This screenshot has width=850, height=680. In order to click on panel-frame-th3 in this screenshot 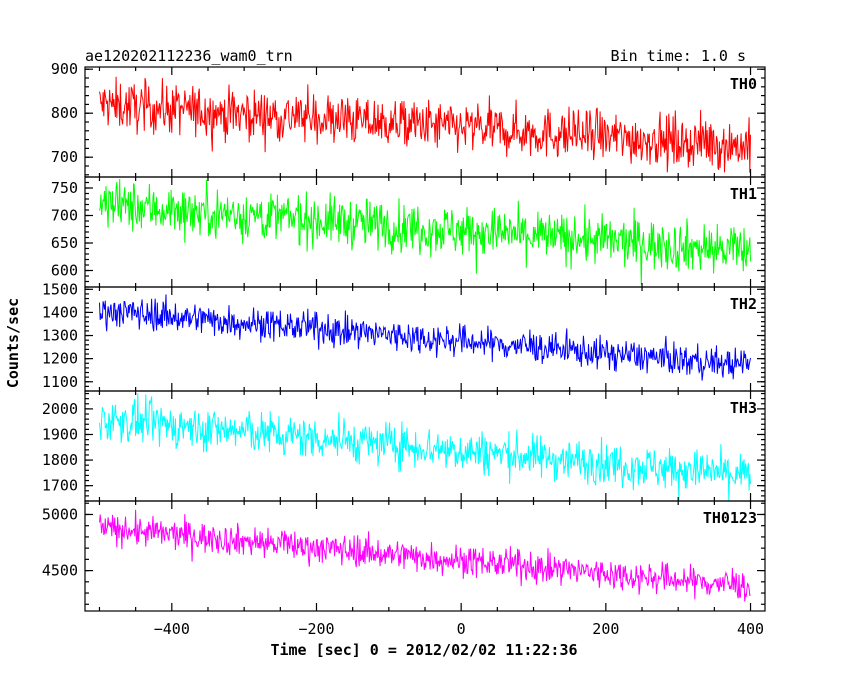, I will do `click(425, 446)`.